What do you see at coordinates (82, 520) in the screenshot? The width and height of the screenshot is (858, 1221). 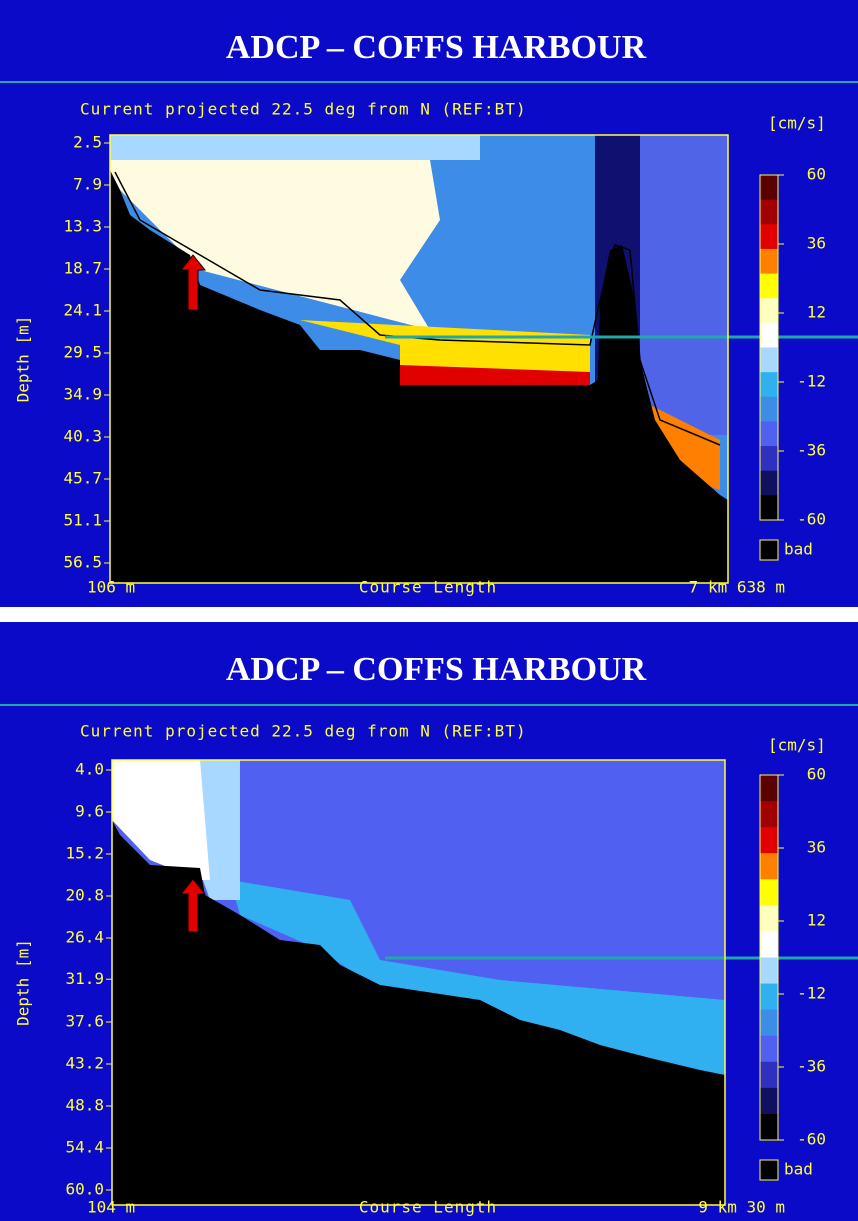 I see `y-tick-label: 51.1` at bounding box center [82, 520].